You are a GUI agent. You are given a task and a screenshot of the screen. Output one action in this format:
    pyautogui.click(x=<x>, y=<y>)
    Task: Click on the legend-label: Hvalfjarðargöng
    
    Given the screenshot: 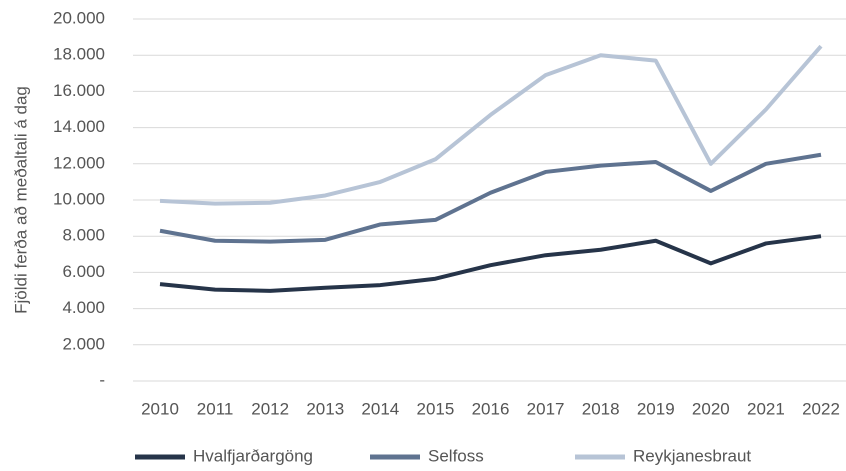 What is the action you would take?
    pyautogui.click(x=253, y=455)
    